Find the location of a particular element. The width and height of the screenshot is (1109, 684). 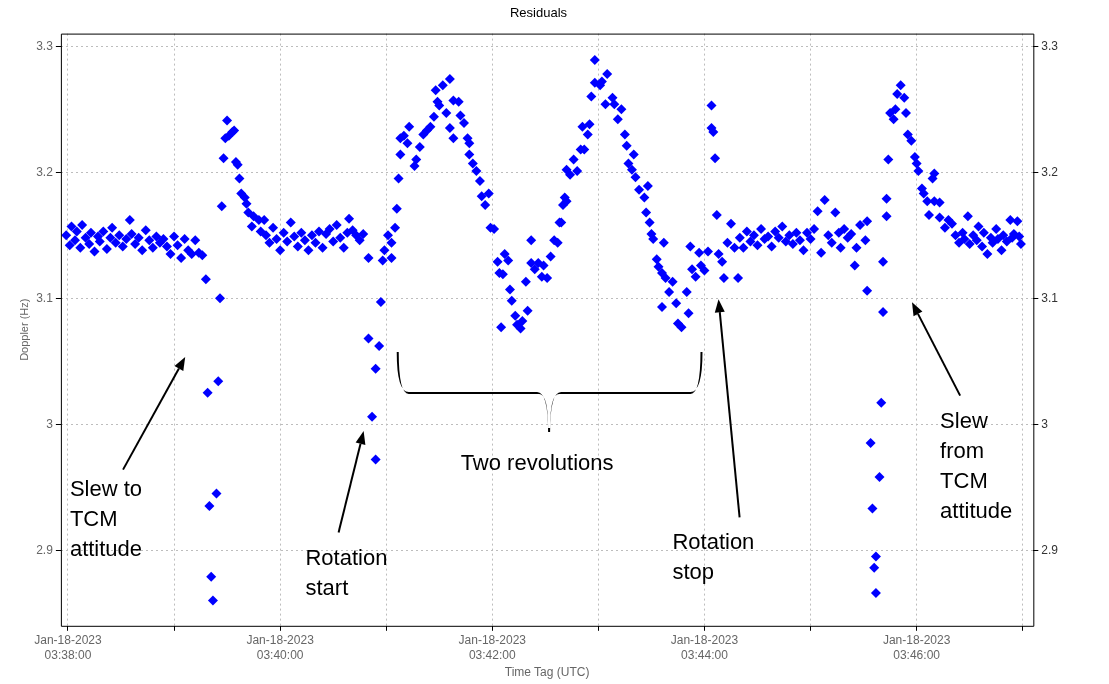

y2-tick-label: 3 is located at coordinates (1045, 423).